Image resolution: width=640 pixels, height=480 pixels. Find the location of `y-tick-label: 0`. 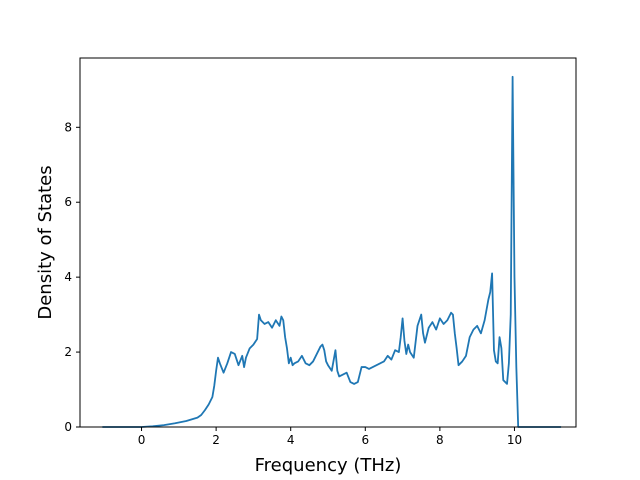

y-tick-label: 0 is located at coordinates (68, 427).